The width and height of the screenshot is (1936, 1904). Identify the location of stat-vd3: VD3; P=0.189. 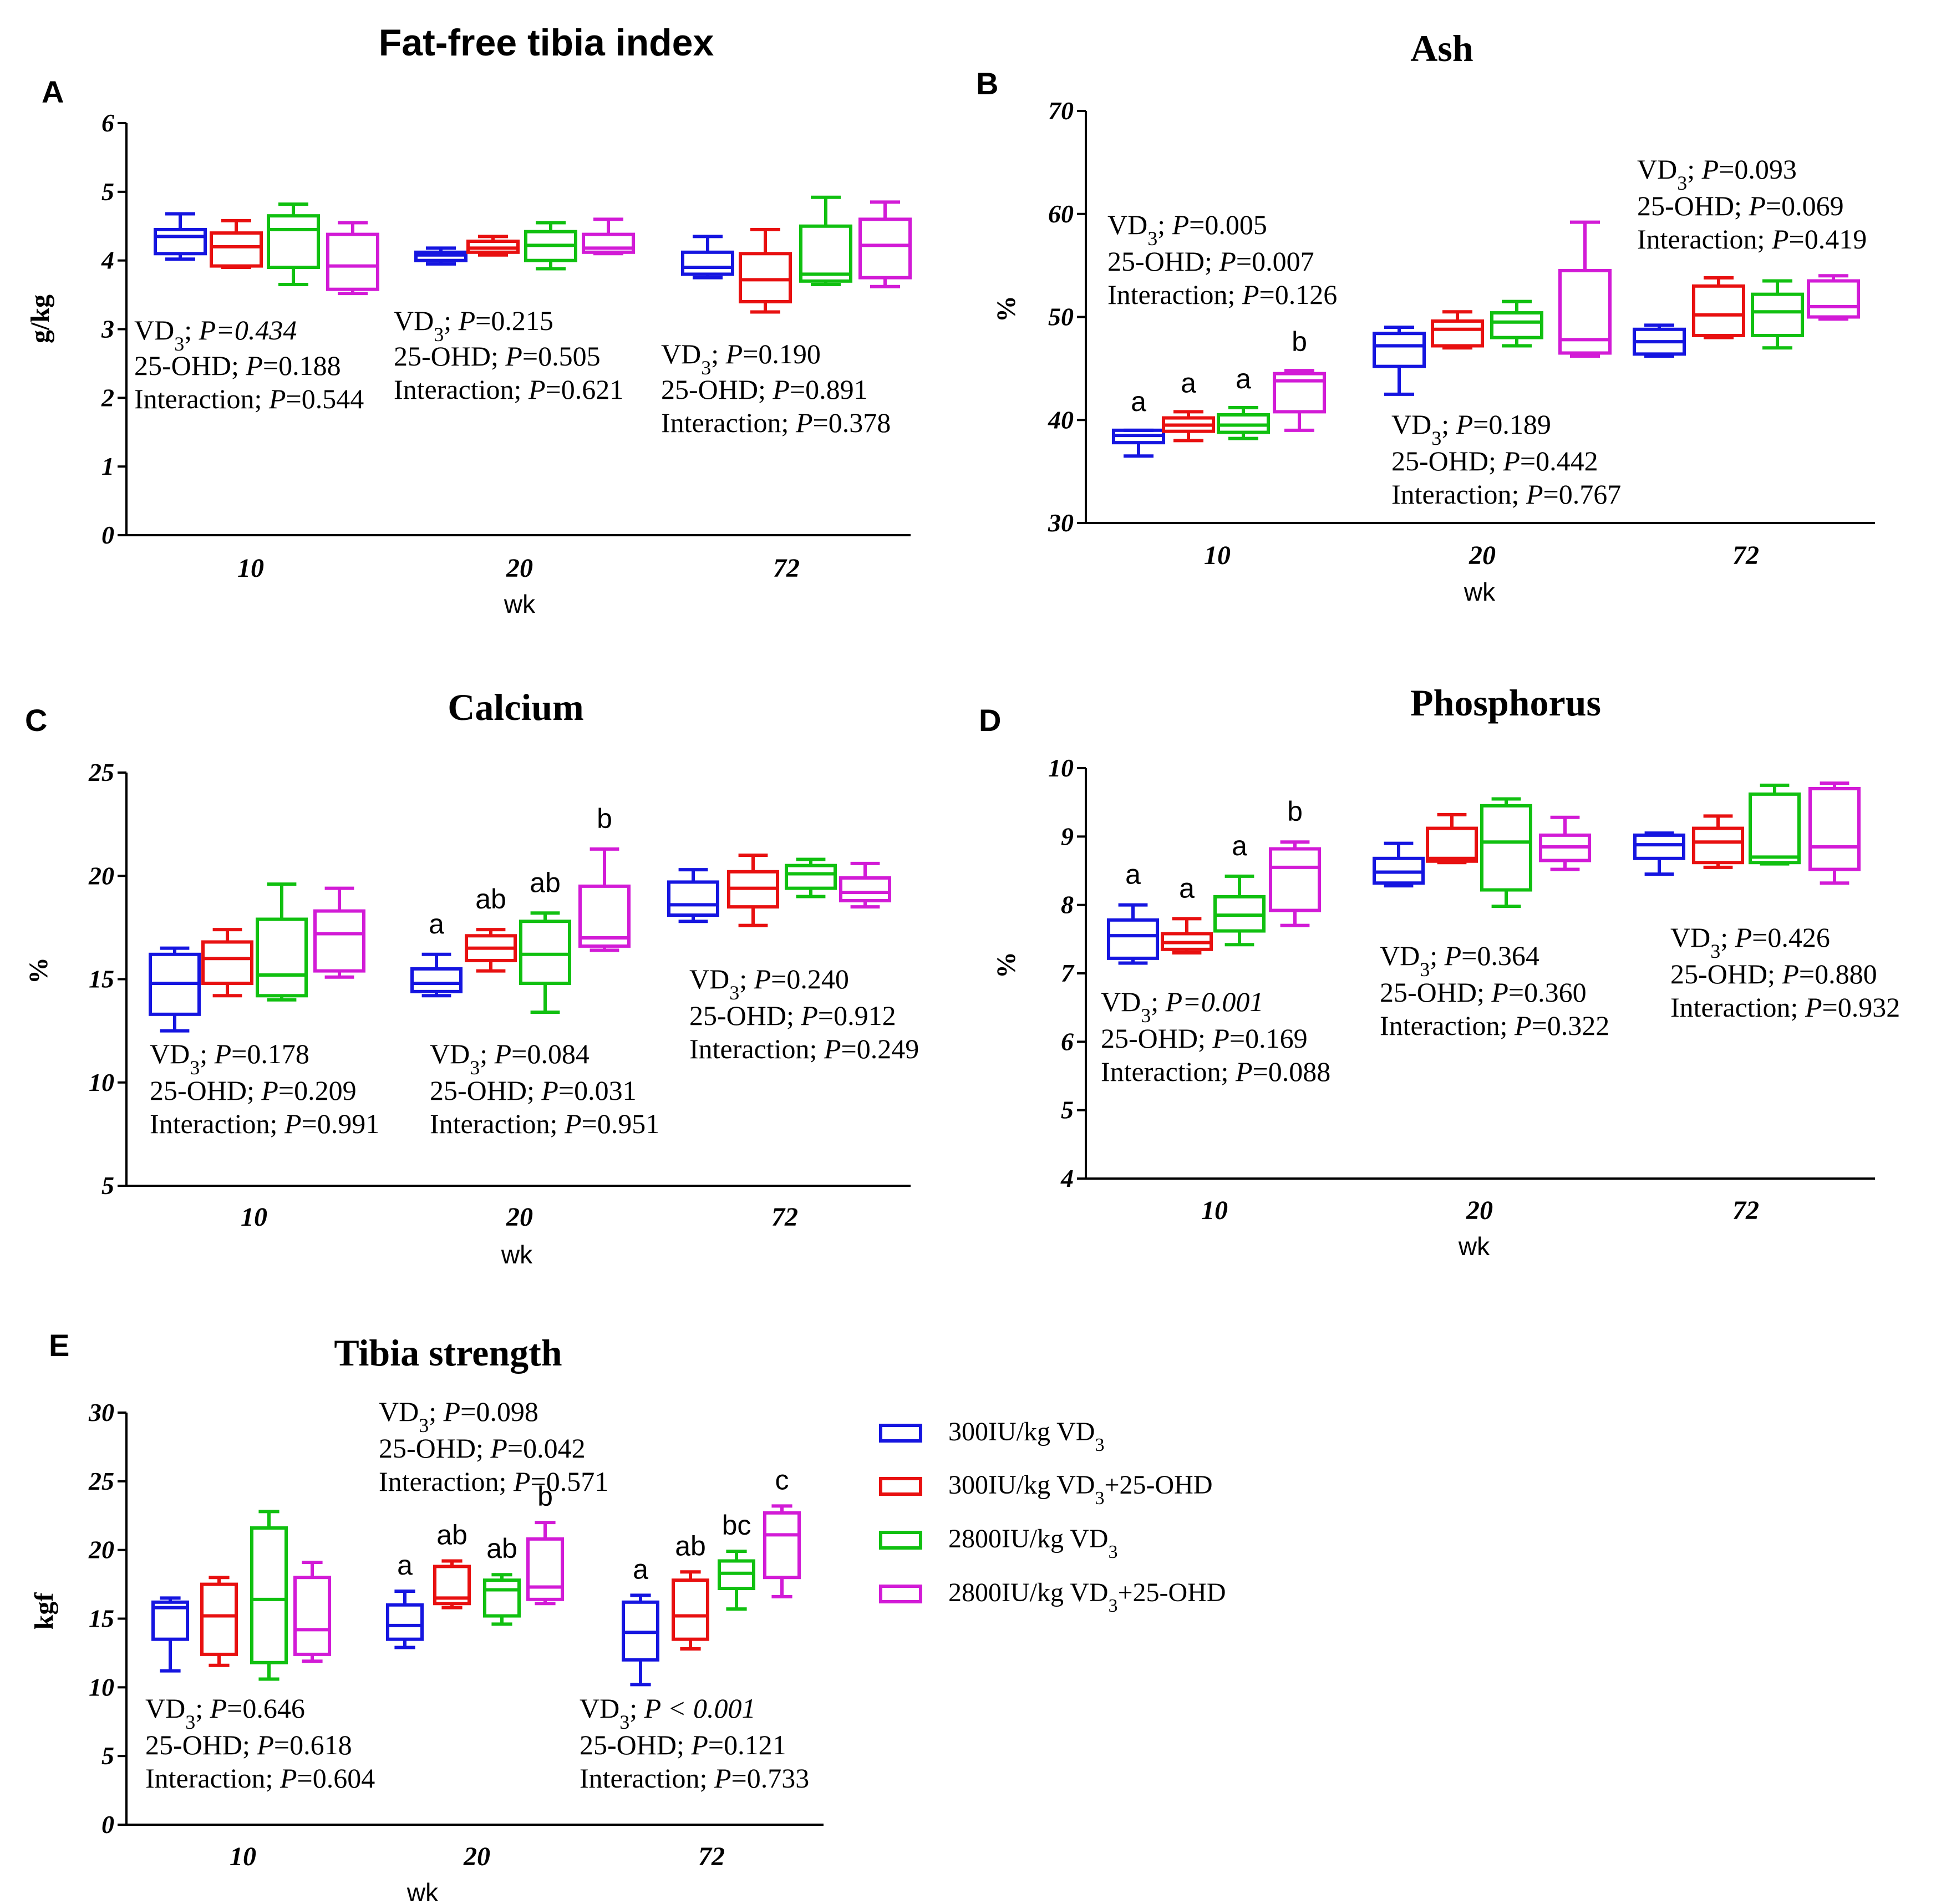
(1471, 429).